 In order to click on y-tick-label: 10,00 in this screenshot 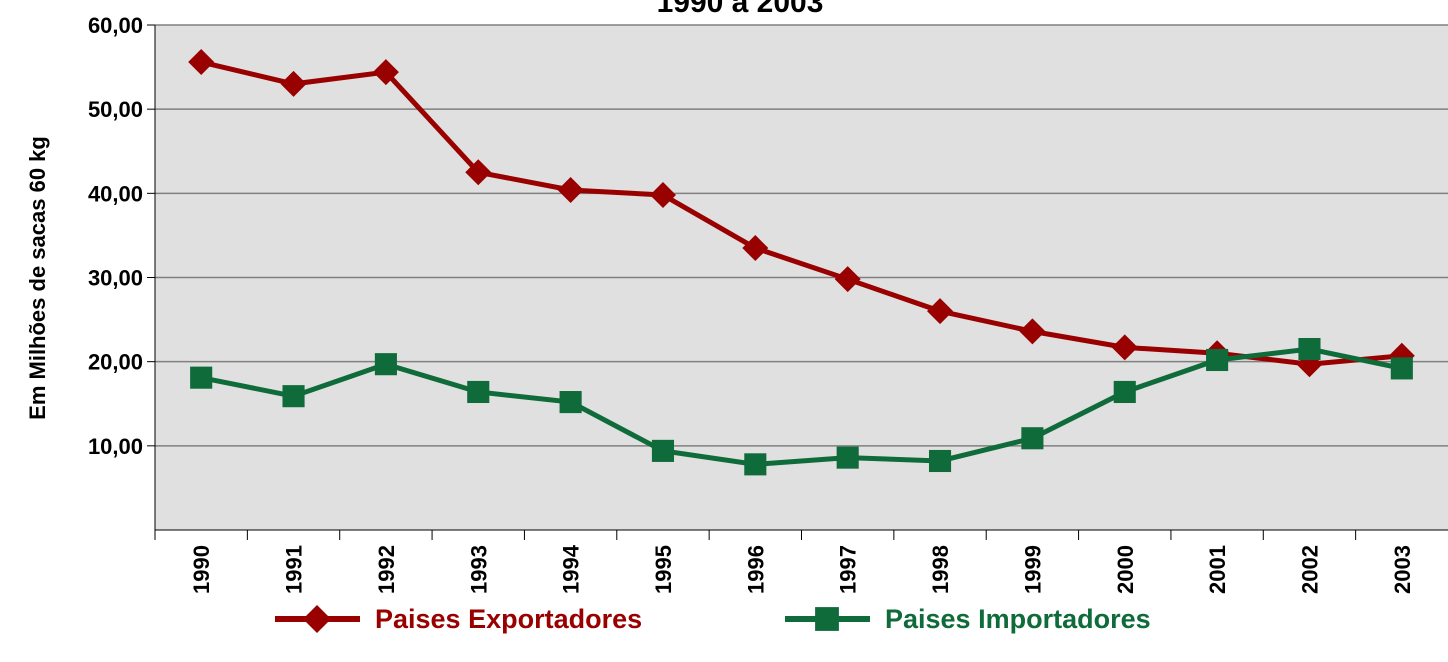, I will do `click(115, 446)`.